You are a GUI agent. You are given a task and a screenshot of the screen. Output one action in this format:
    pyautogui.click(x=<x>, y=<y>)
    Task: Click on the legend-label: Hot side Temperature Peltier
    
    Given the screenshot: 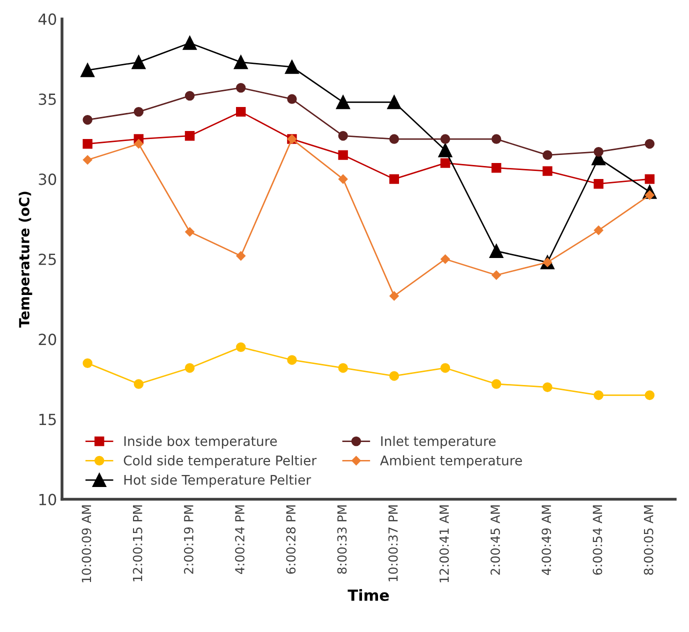 What is the action you would take?
    pyautogui.click(x=218, y=481)
    